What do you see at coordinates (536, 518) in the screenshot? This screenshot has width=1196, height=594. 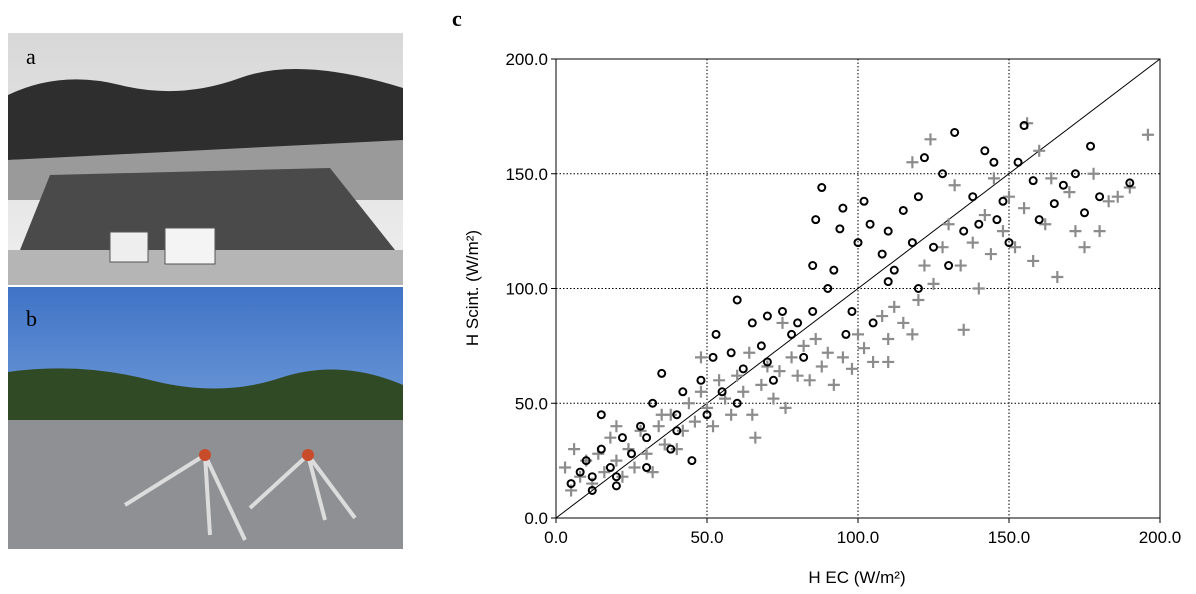 I see `y-tick-label: 0.0` at bounding box center [536, 518].